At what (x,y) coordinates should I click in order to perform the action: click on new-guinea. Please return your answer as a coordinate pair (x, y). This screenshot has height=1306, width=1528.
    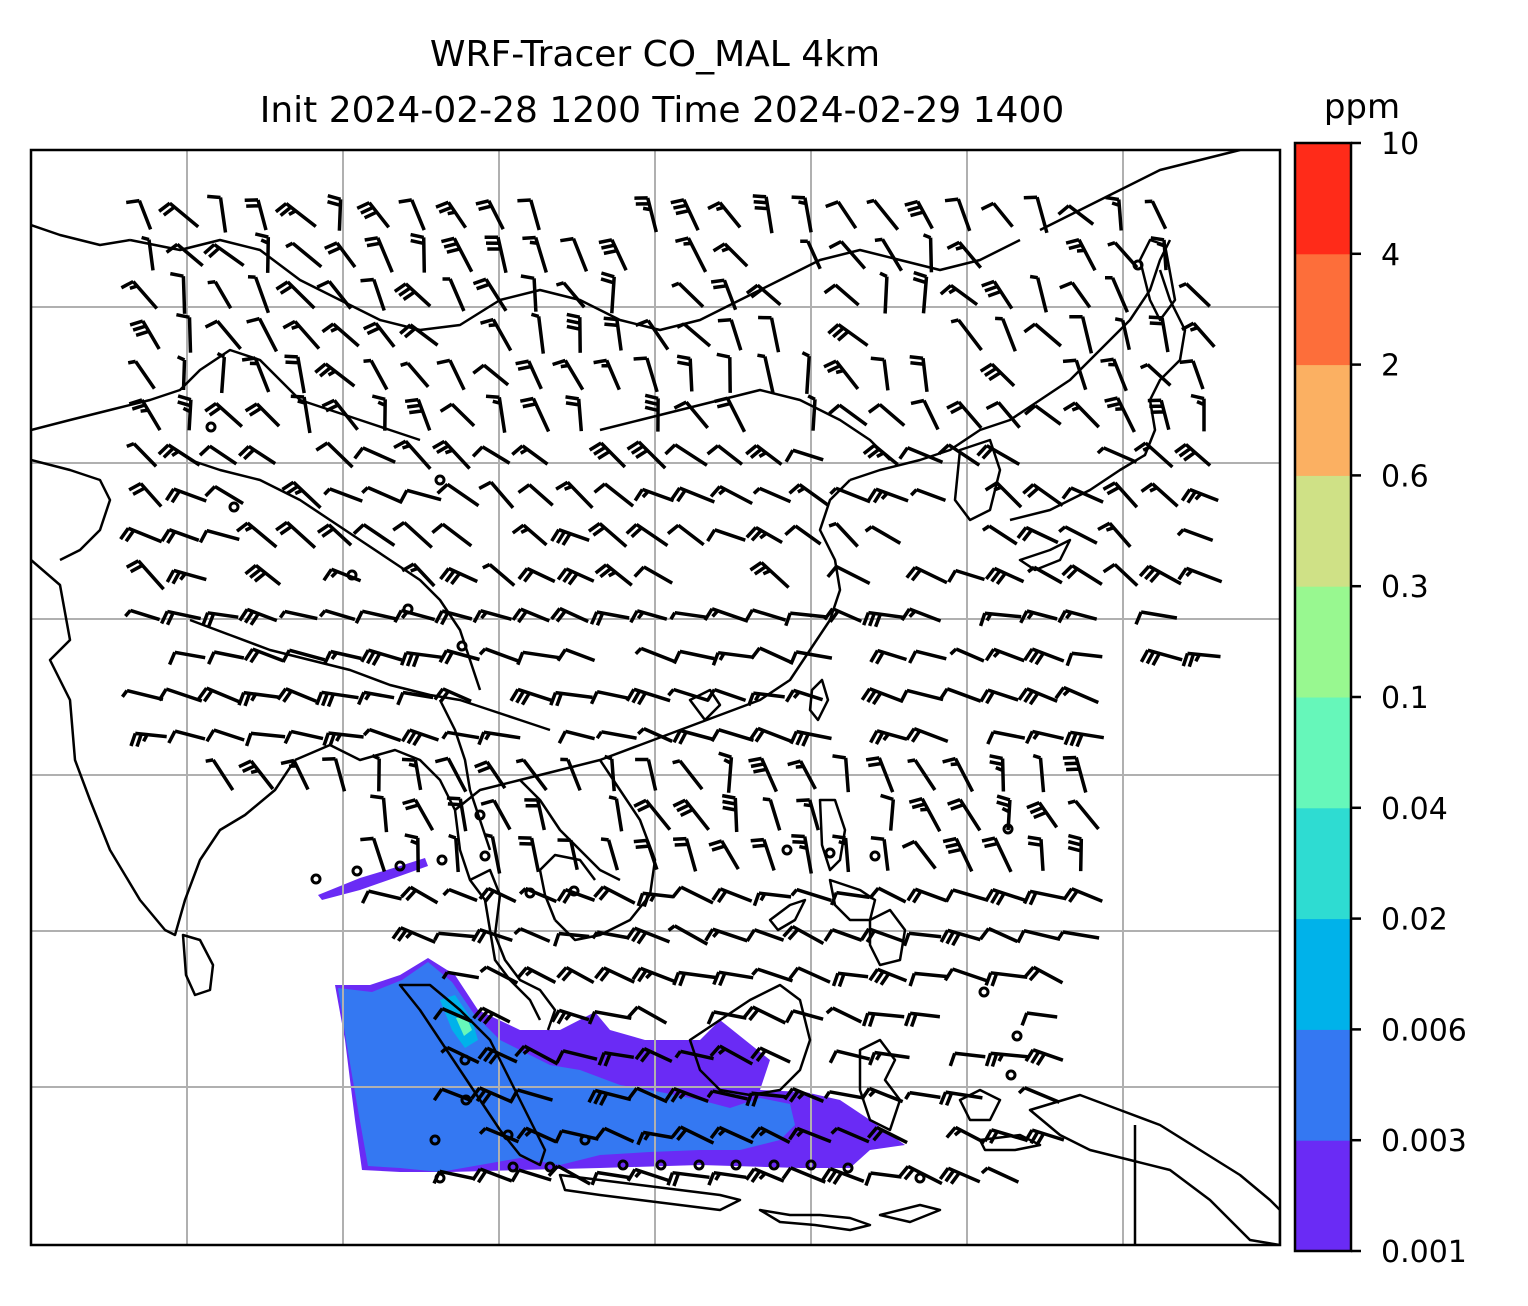
    Looking at the image, I should click on (1154, 1169).